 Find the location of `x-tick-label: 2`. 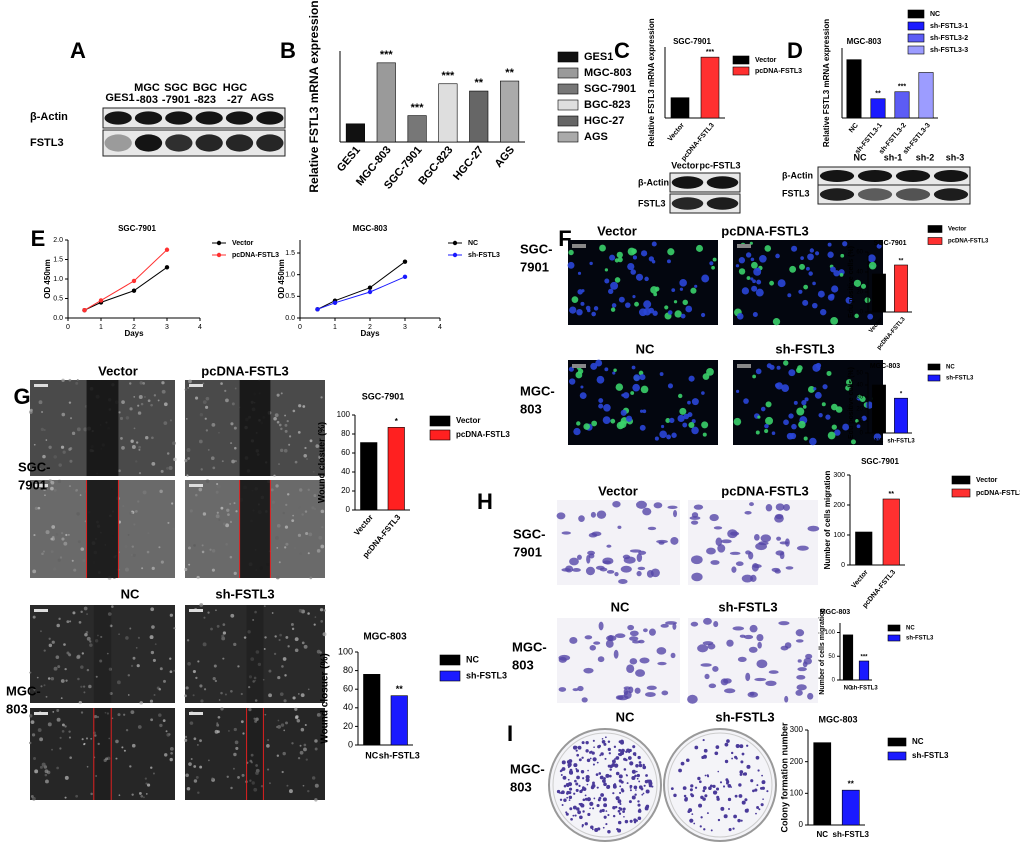

x-tick-label: 2 is located at coordinates (134, 327).